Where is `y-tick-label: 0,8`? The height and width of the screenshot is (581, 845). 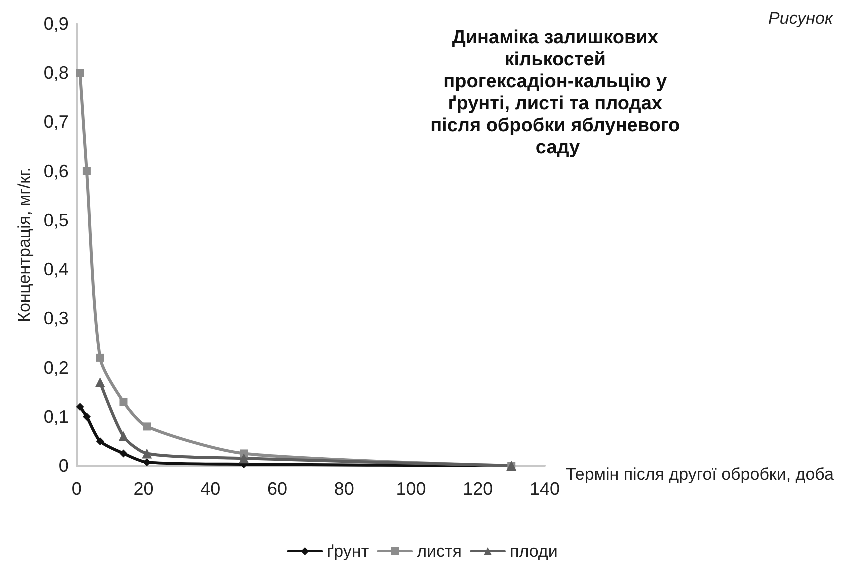 y-tick-label: 0,8 is located at coordinates (56, 73).